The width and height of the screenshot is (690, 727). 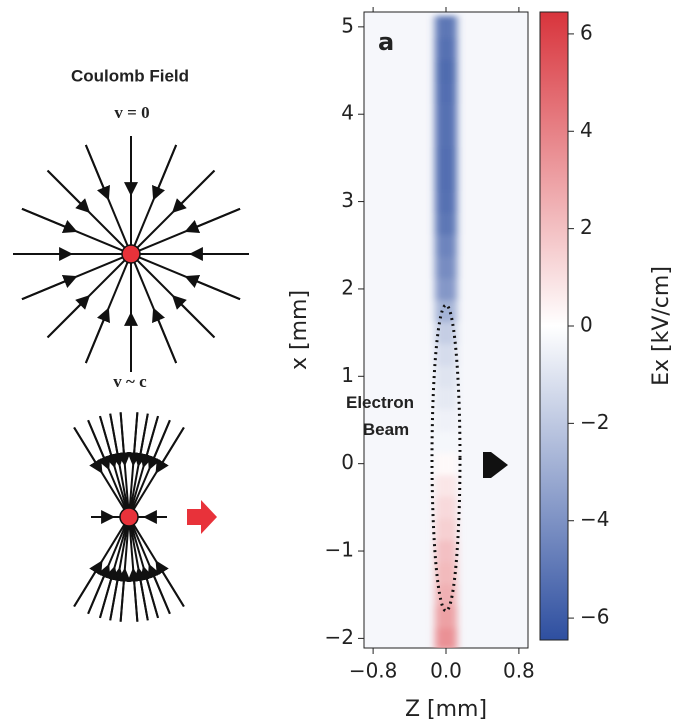 What do you see at coordinates (594, 617) in the screenshot?
I see `colorbar-tick-label: −6` at bounding box center [594, 617].